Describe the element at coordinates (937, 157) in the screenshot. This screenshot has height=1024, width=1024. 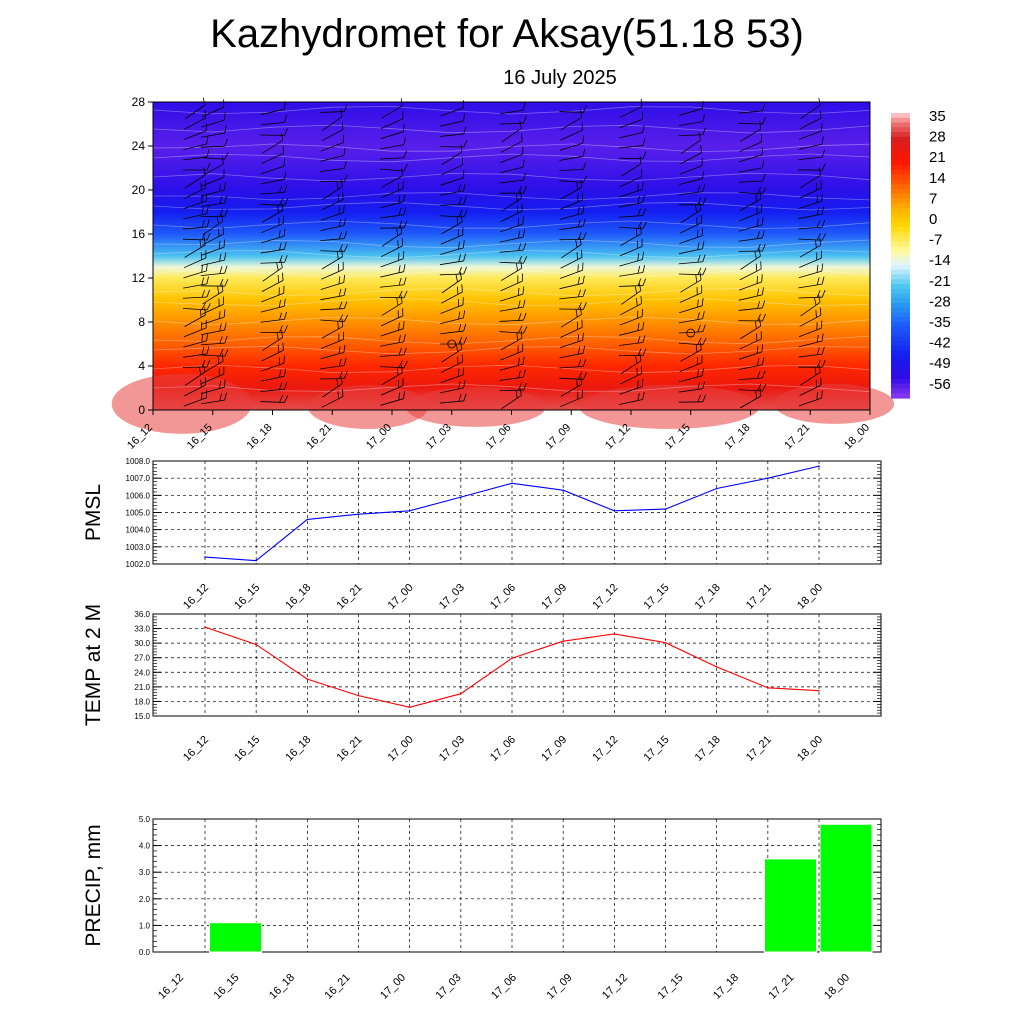
I see `colorbar-label: 21` at that location.